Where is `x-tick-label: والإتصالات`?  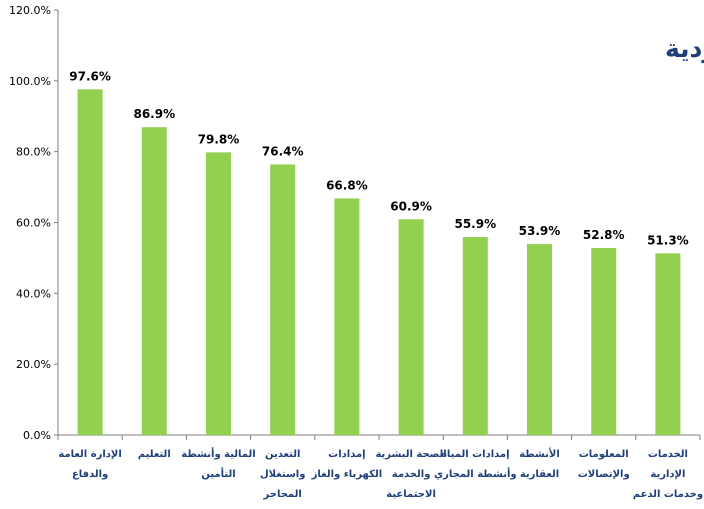 x-tick-label: والإتصالات is located at coordinates (604, 474).